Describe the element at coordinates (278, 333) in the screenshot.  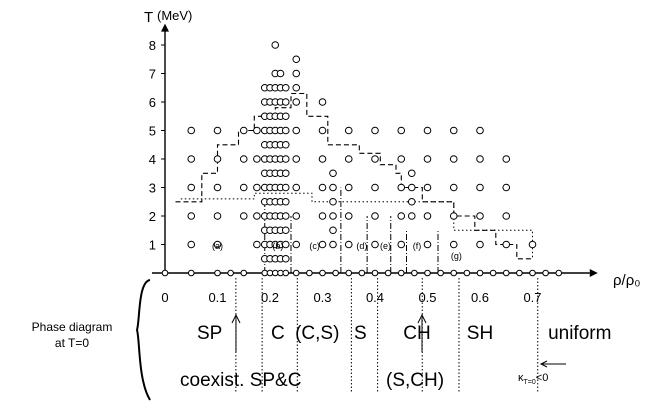
I see `phase-name: C` at that location.